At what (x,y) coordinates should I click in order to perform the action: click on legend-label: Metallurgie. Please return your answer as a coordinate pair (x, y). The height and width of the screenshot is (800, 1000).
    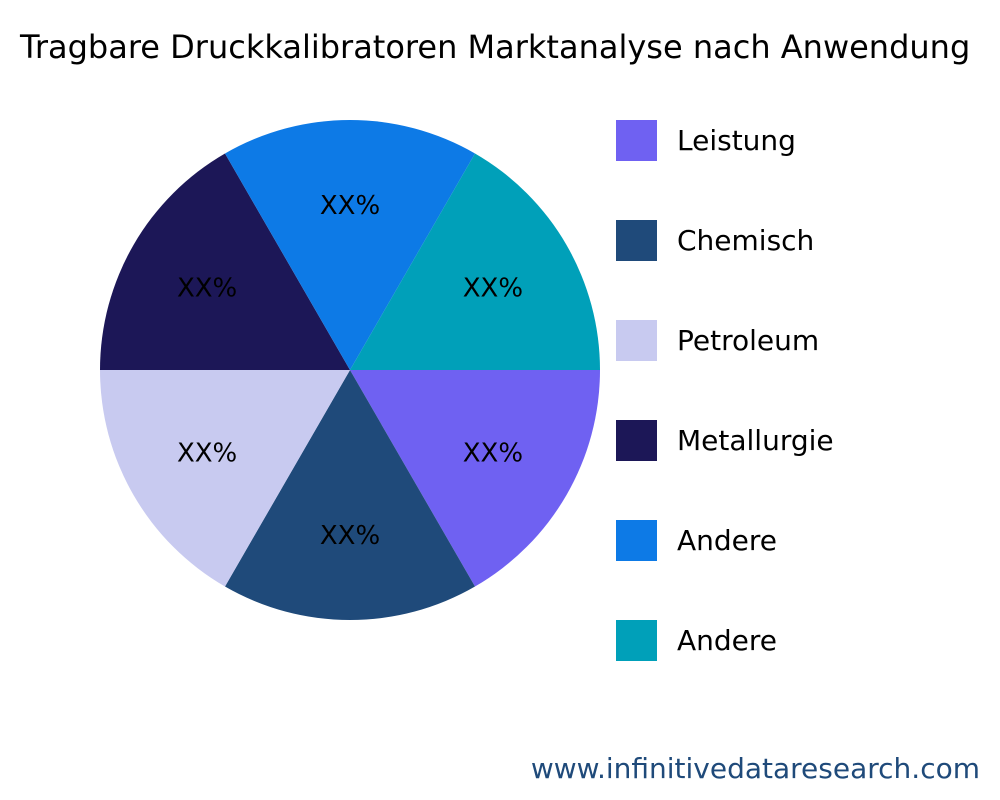
    Looking at the image, I should click on (755, 440).